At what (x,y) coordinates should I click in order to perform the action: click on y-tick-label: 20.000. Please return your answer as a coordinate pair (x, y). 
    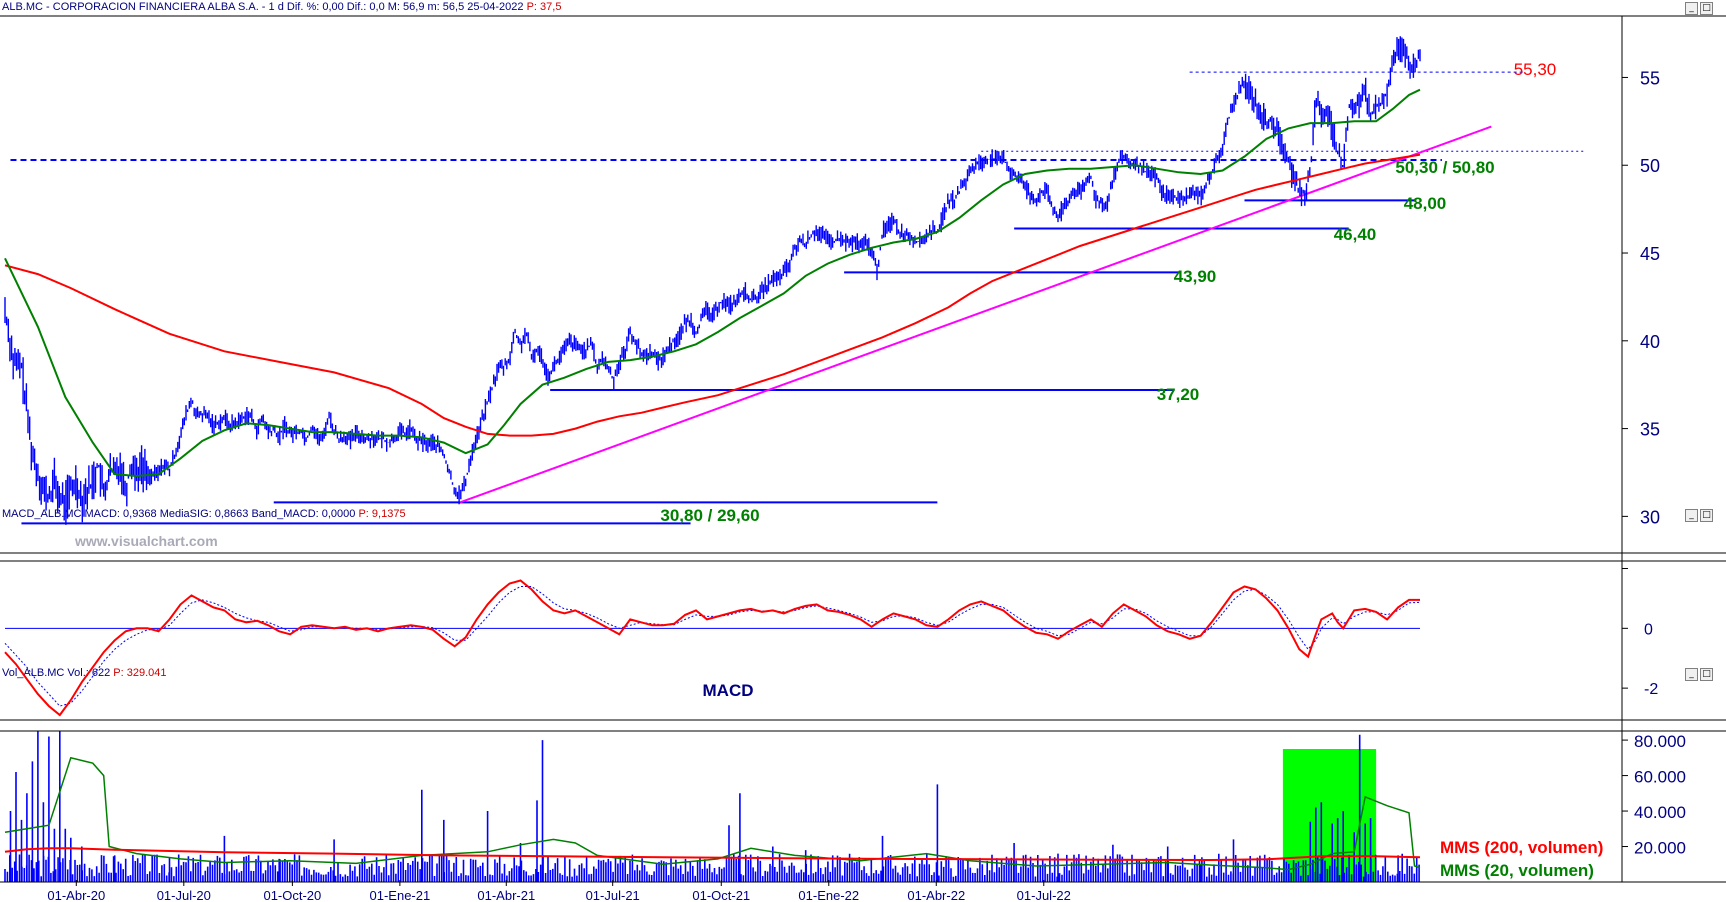
    Looking at the image, I should click on (1660, 848).